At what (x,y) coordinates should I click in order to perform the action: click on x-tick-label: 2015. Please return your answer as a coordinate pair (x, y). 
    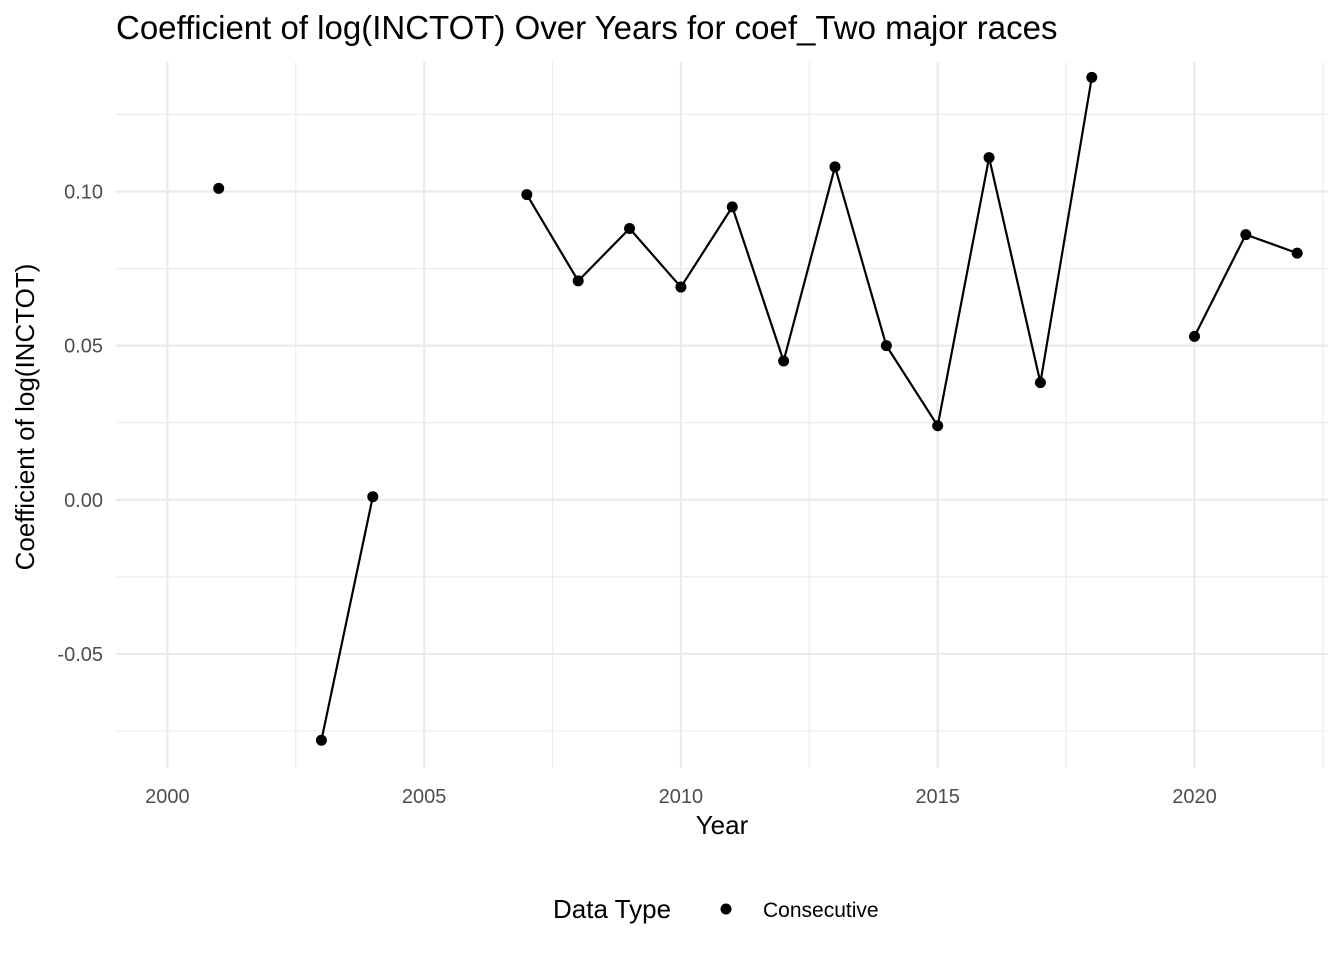
    Looking at the image, I should click on (937, 797).